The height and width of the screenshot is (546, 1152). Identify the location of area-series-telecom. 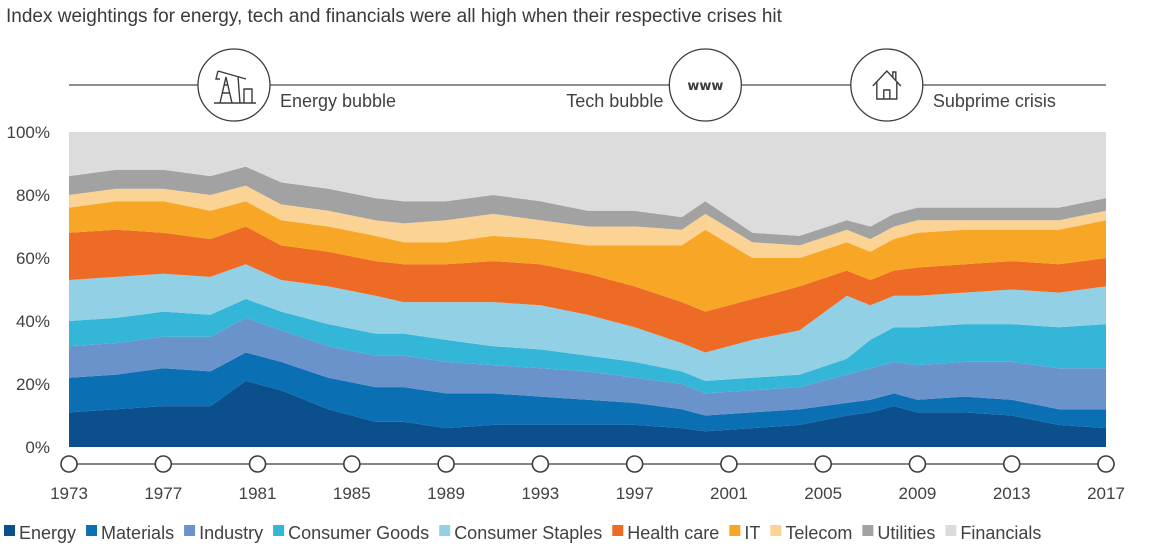
(587, 221).